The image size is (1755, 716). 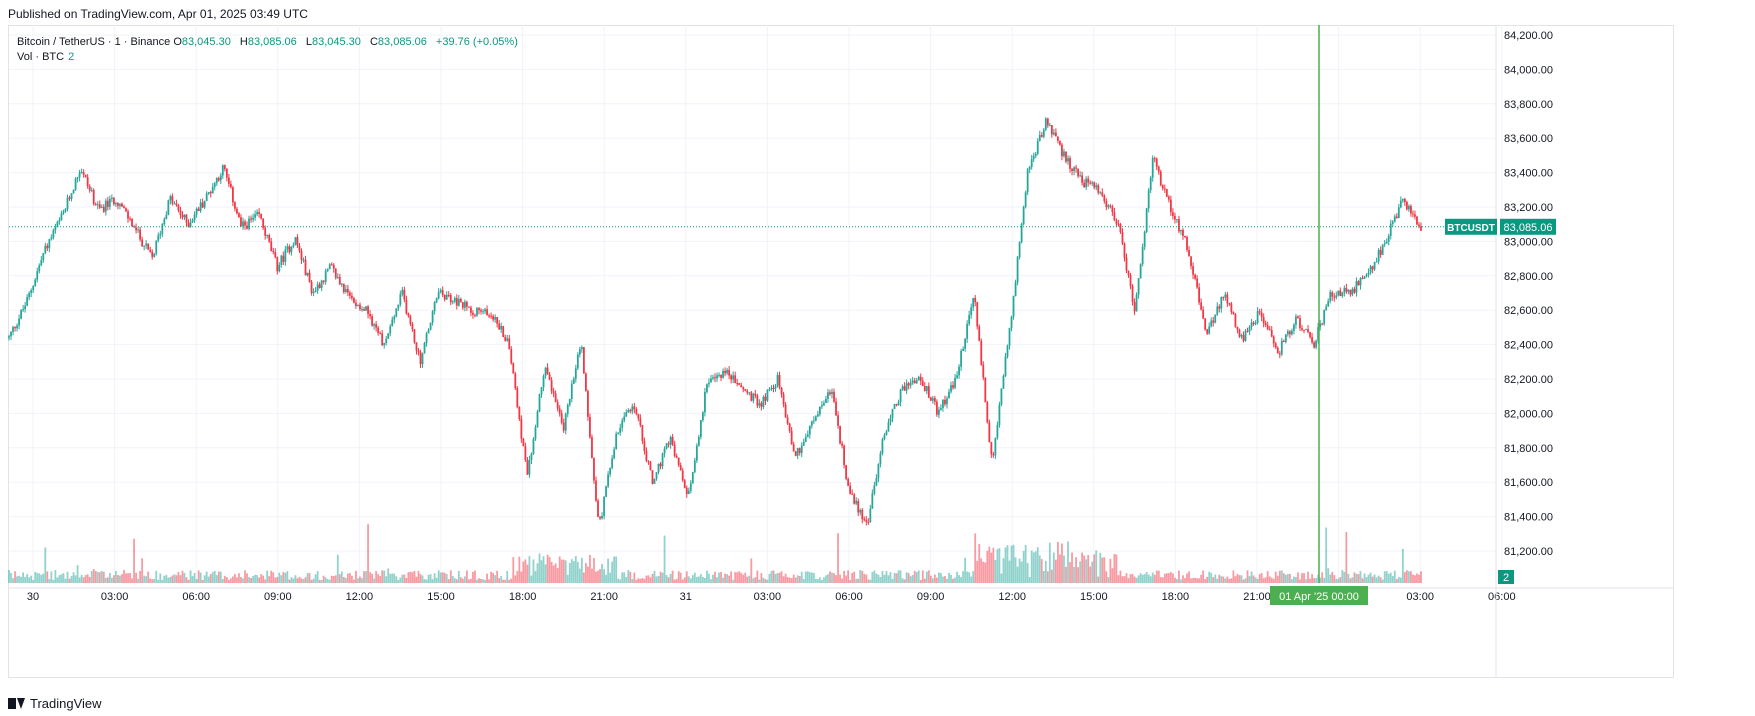 I want to click on volume-legend: Vol · BTC 2, so click(x=45, y=57).